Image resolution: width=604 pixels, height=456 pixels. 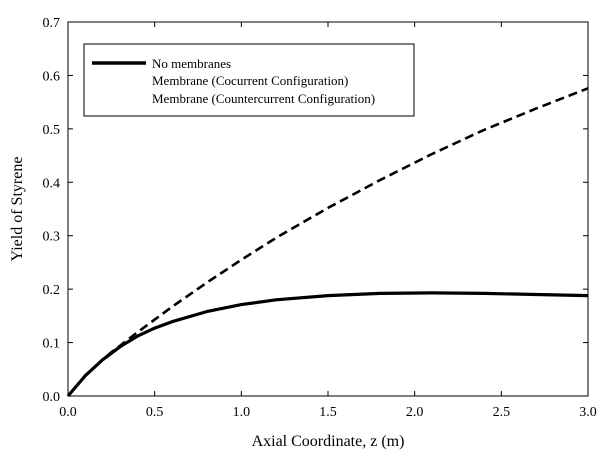 I want to click on y-tick-label: 0.3, so click(x=52, y=237).